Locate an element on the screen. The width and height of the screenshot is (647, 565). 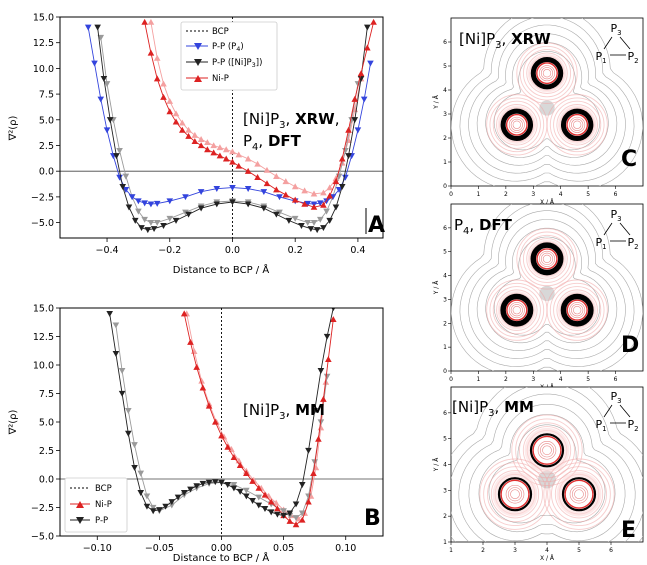
map-y-tick: 0 is located at coordinates (445, 186).